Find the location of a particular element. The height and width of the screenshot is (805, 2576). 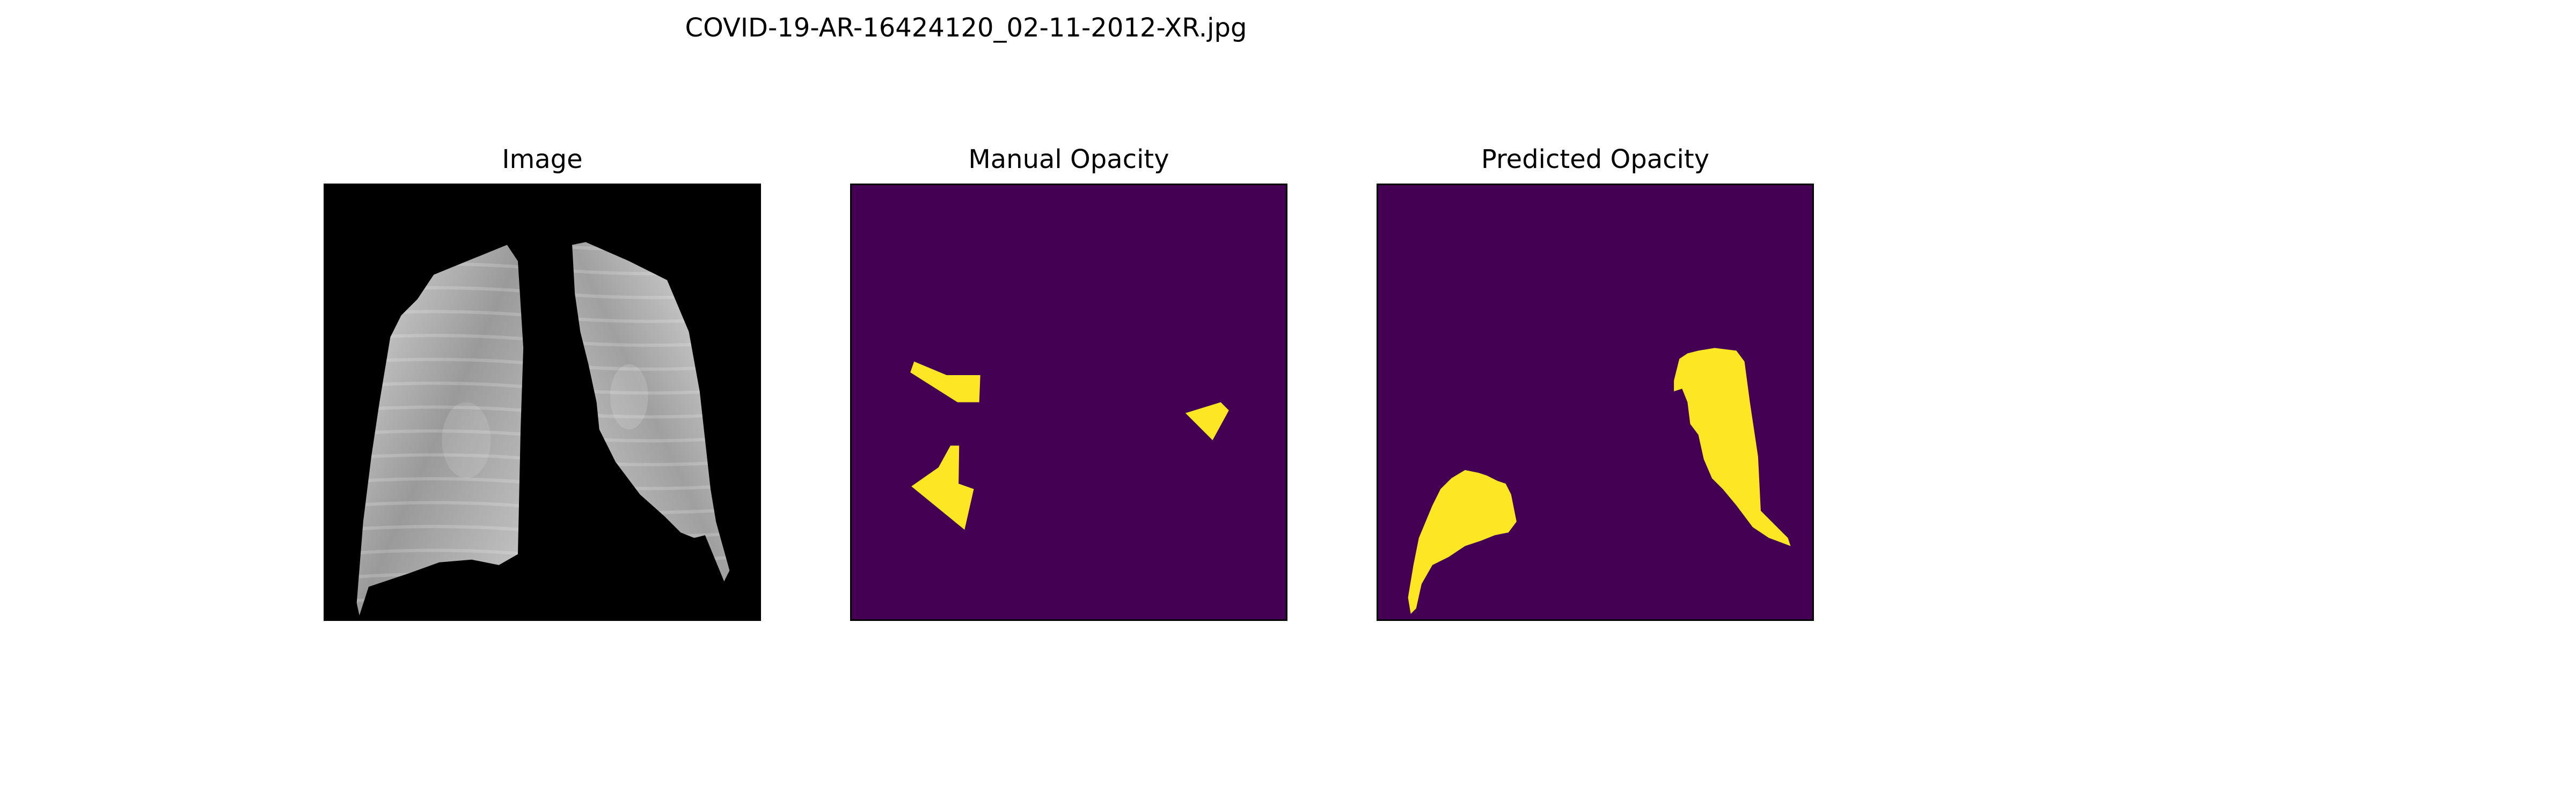

xray-image is located at coordinates (542, 402).